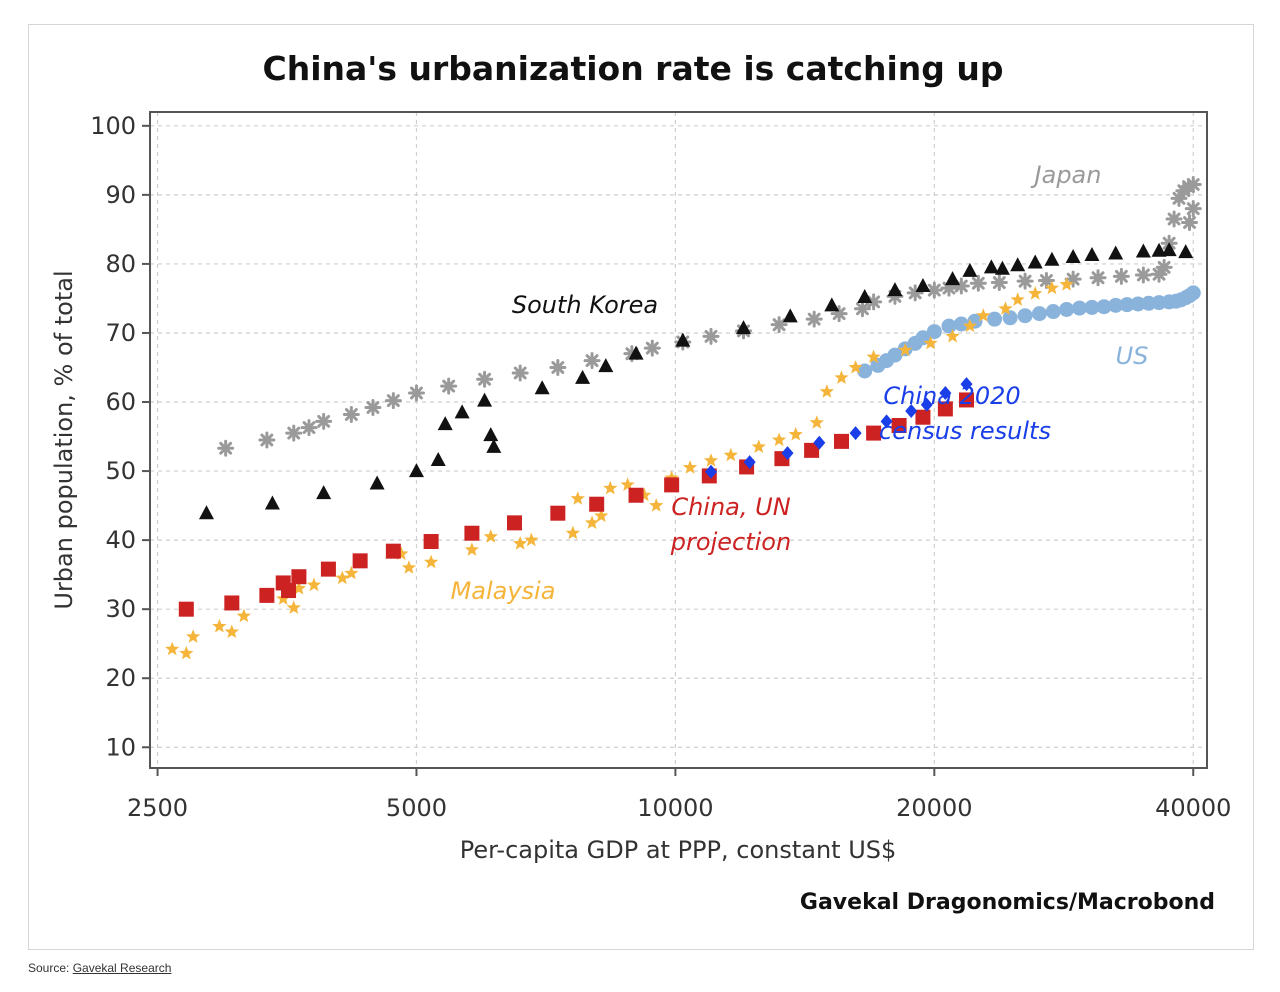 This screenshot has width=1280, height=992. I want to click on series-china-un-projection, so click(576, 504).